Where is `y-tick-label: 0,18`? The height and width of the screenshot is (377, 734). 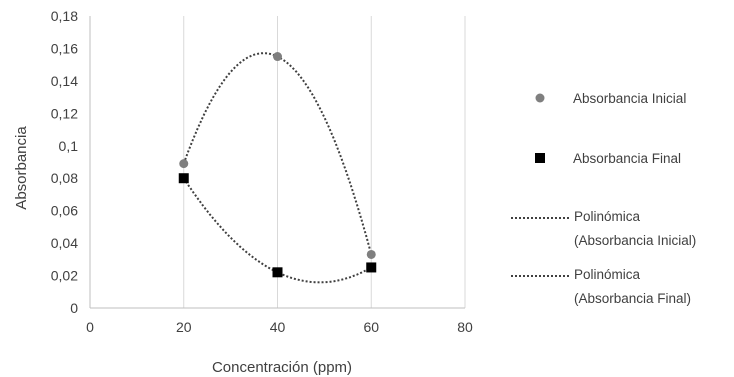 y-tick-label: 0,18 is located at coordinates (64, 16).